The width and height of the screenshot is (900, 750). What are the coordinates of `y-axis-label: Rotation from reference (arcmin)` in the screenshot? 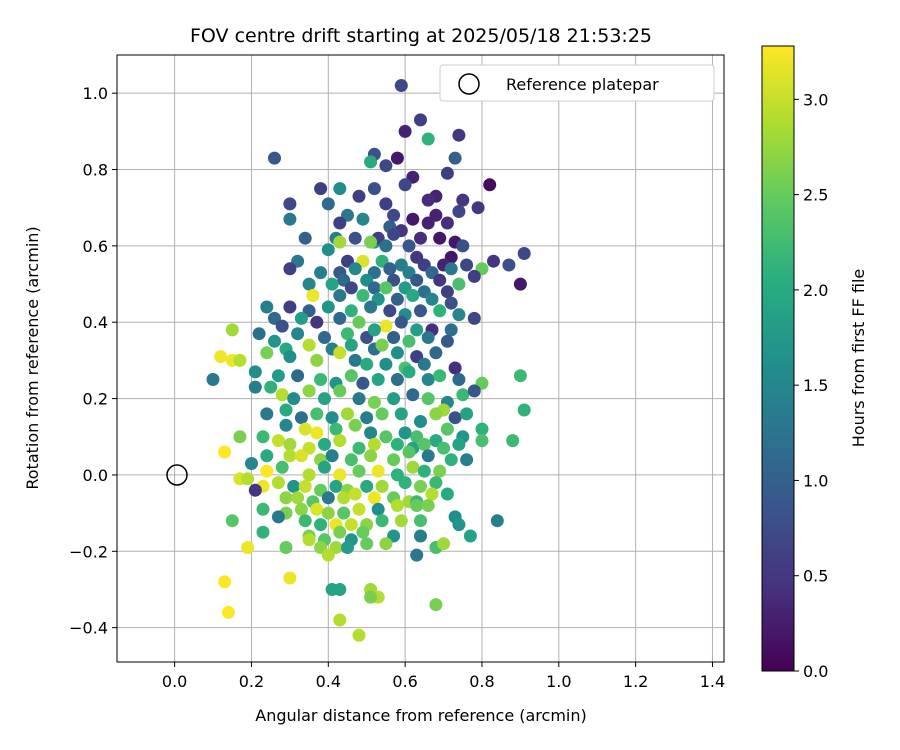 It's located at (32, 357).